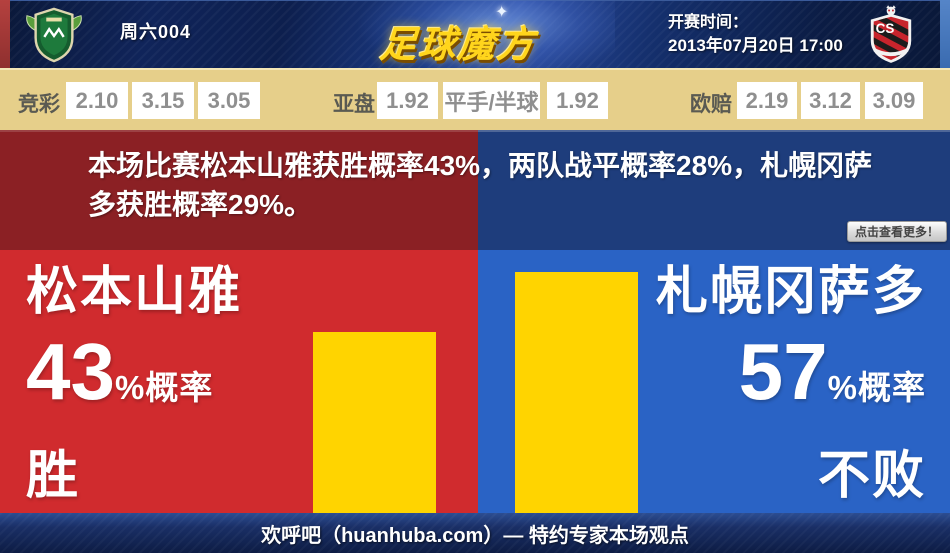 This screenshot has height=553, width=950. Describe the element at coordinates (374, 422) in the screenshot. I see `home-probability-bar` at that location.